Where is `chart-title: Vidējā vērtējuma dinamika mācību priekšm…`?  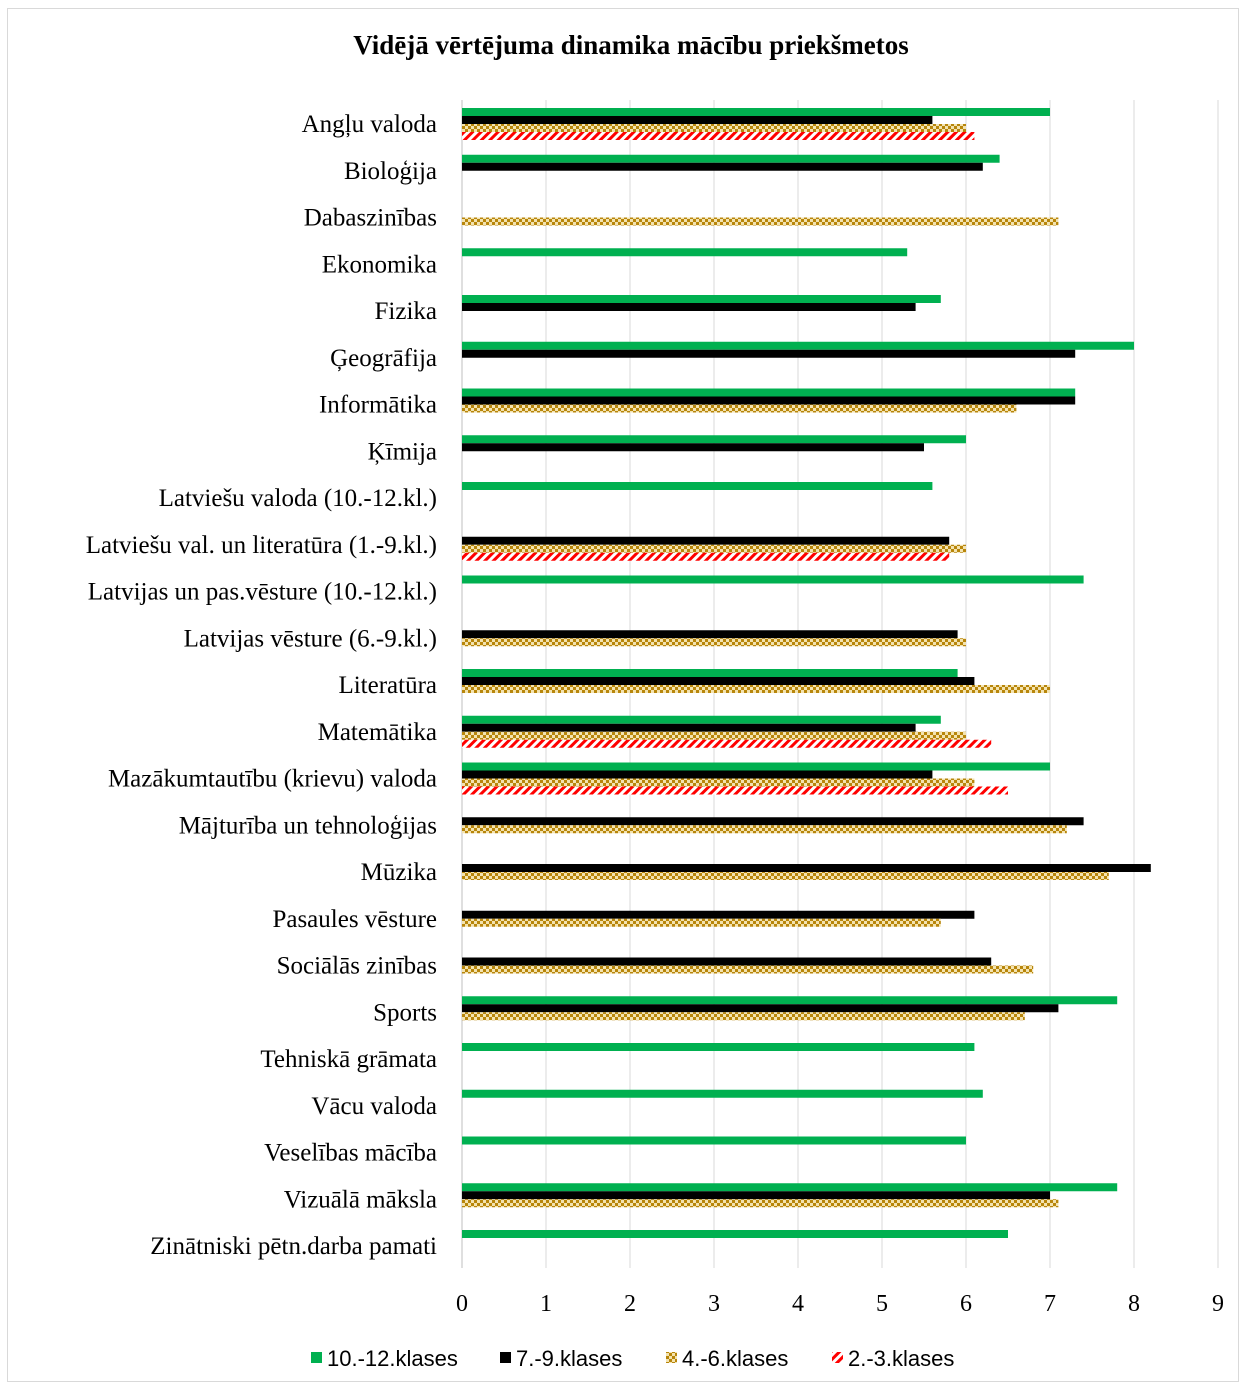 chart-title: Vidējā vērtējuma dinamika mācību priekšm… is located at coordinates (631, 45).